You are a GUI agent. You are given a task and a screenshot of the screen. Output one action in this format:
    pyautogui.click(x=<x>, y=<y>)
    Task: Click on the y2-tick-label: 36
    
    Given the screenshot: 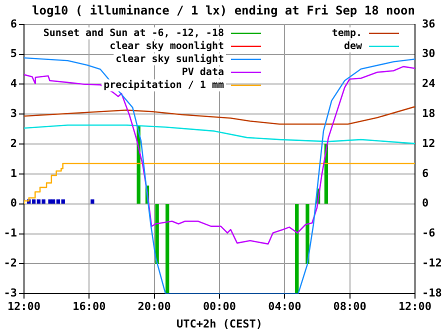 What is the action you would take?
    pyautogui.click(x=429, y=23)
    